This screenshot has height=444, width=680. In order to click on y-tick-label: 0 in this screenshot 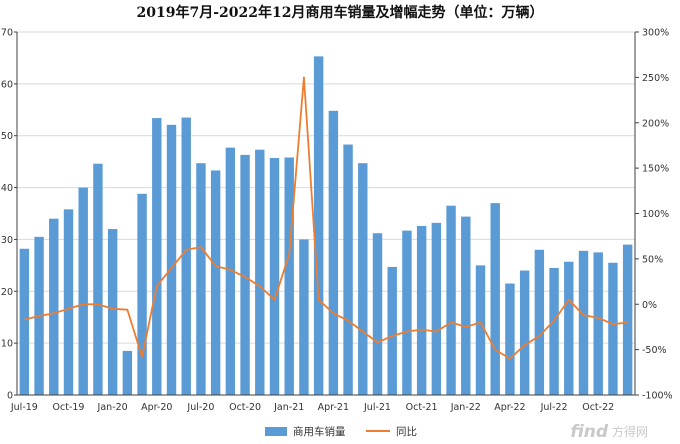, I will do `click(10, 396)`.